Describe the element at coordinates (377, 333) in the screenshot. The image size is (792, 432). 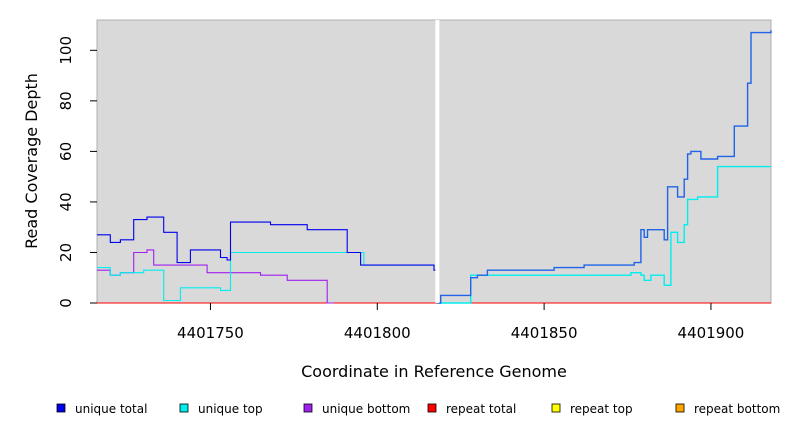
I see `x-tick-label: 4401800` at that location.